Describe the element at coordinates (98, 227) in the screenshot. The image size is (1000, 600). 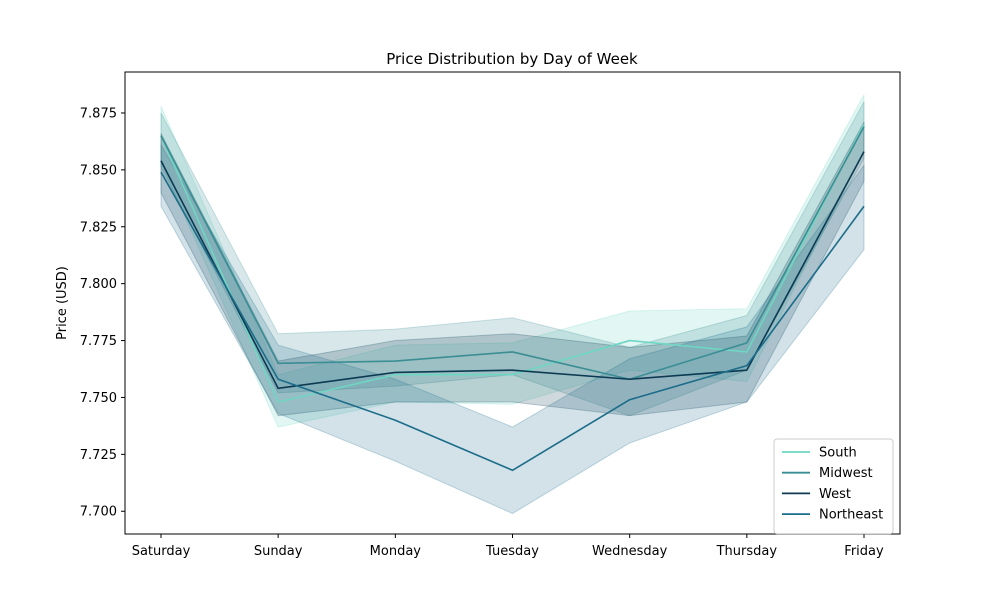
I see `y-tick-label: 7.825` at that location.